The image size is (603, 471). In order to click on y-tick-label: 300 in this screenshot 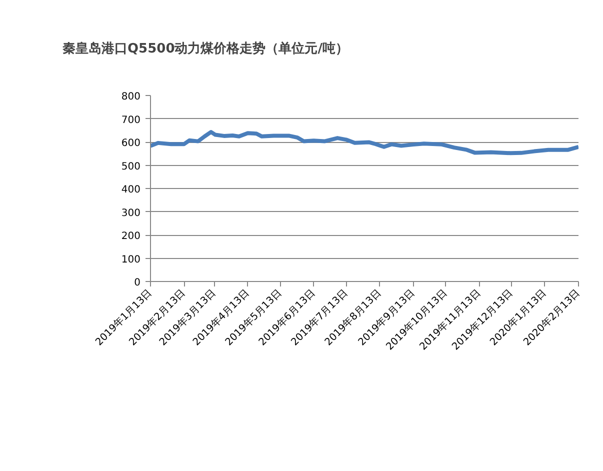, I will do `click(131, 213)`.